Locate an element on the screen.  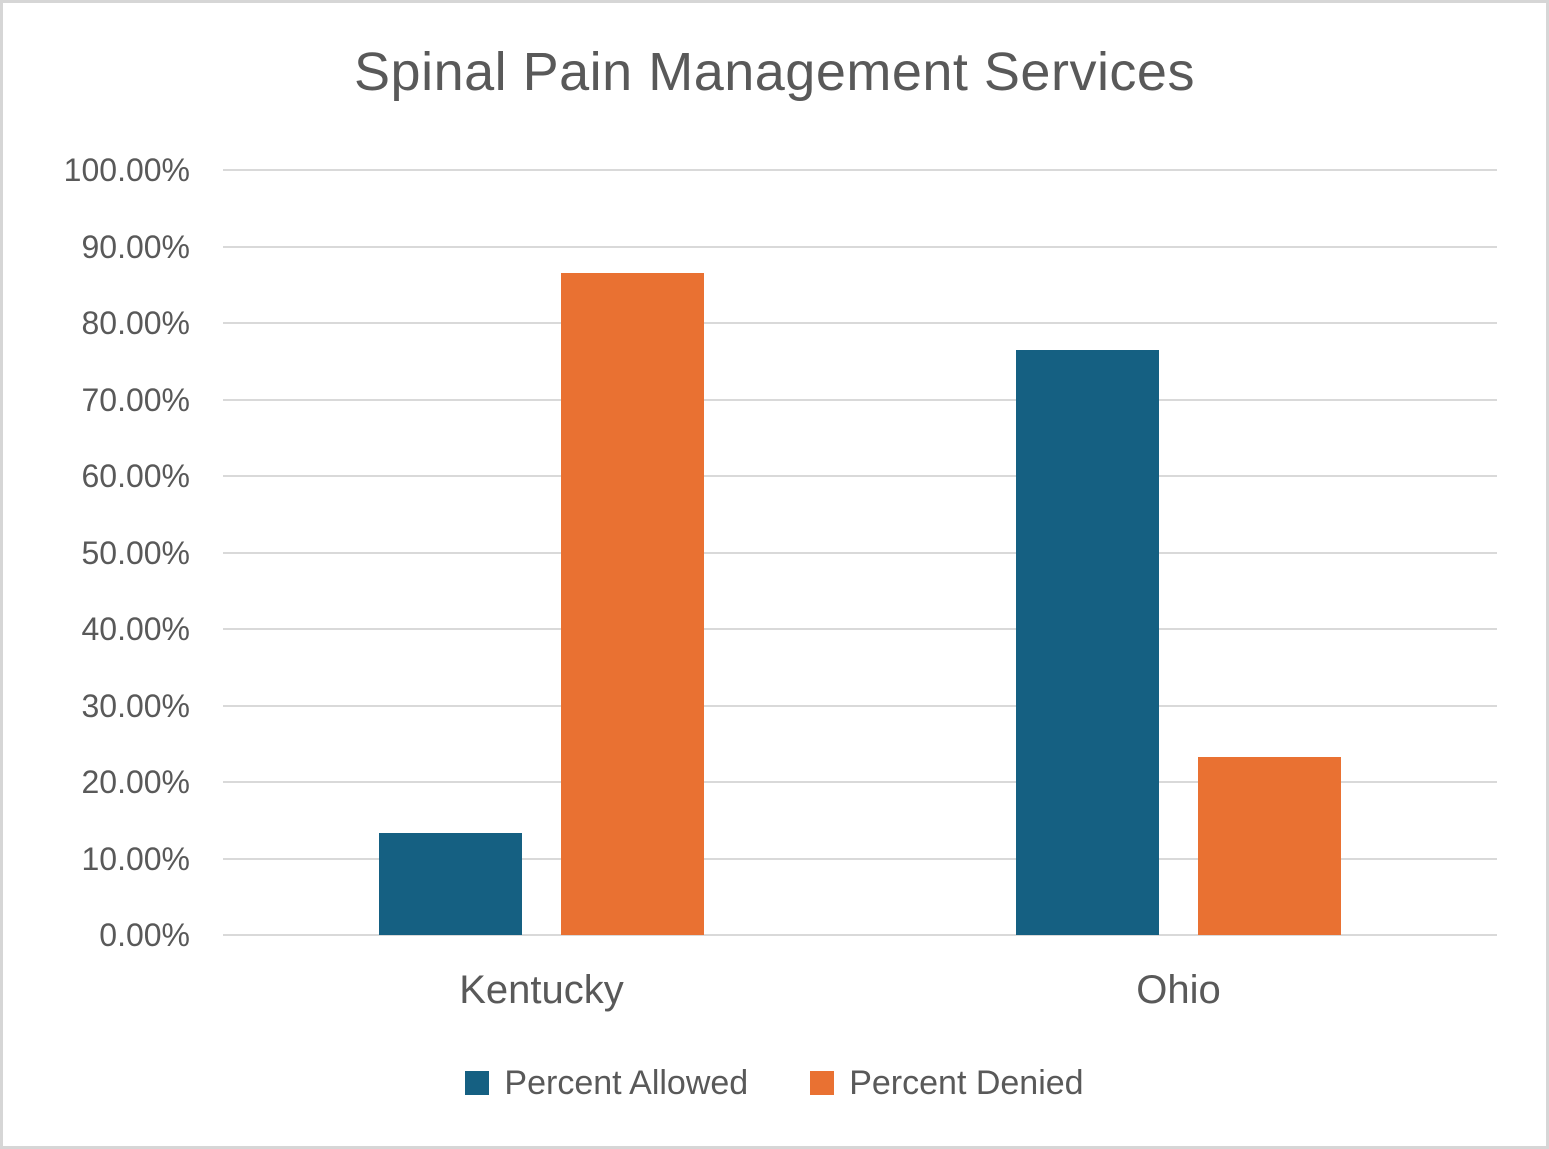
gridline-0-00- is located at coordinates (860, 935).